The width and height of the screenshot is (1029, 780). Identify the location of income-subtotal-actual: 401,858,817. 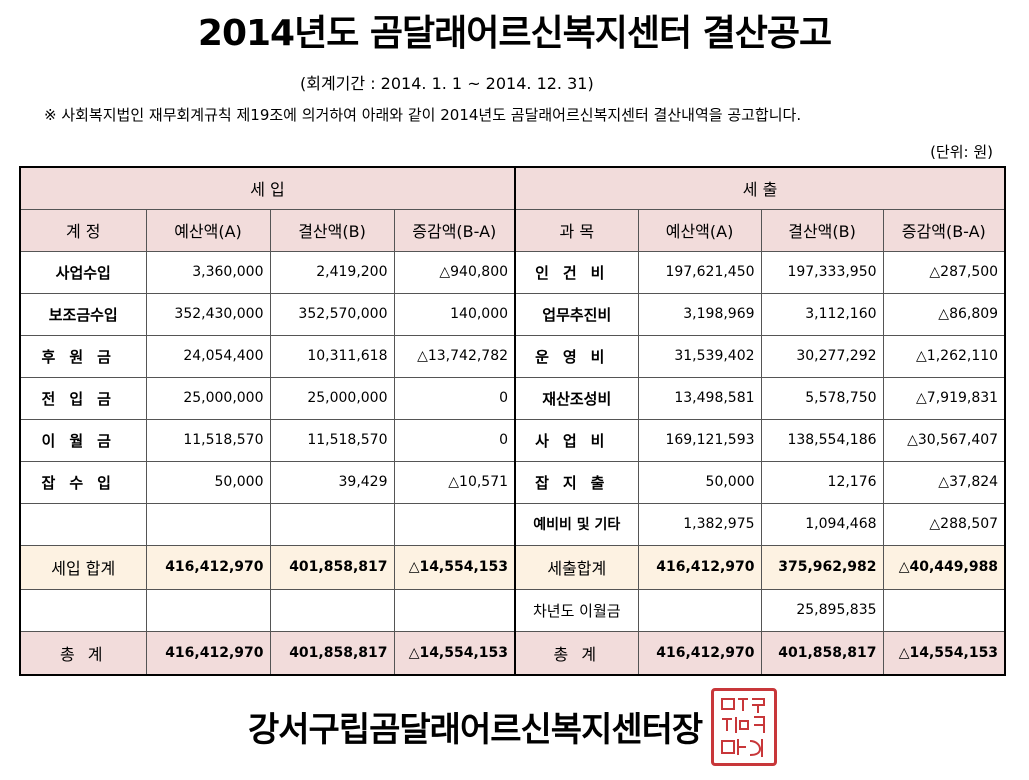
(332, 567).